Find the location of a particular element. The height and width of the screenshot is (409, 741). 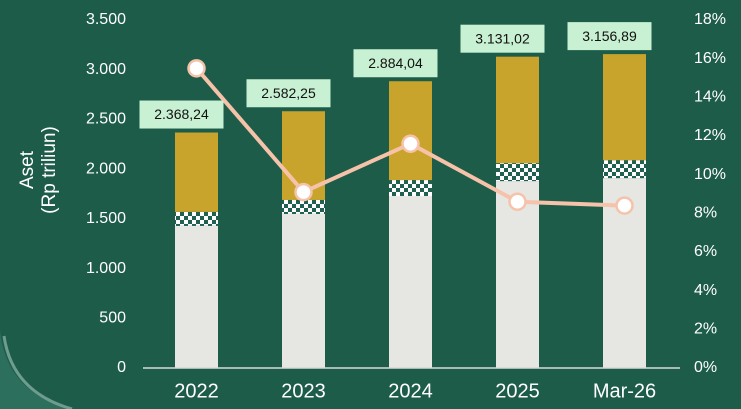

y-tick-label: 3.500 is located at coordinates (106, 19).